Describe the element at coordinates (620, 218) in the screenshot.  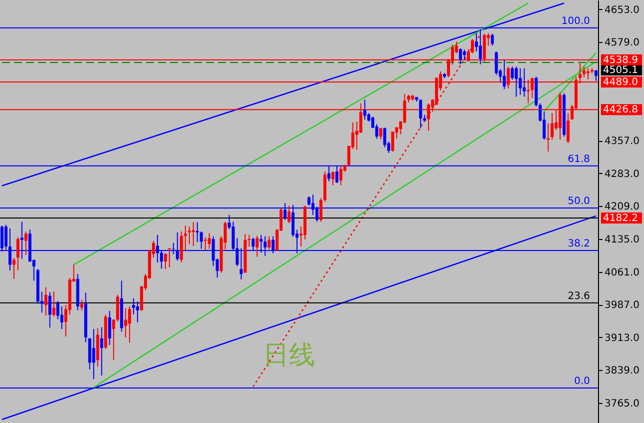
I see `ref-line-label: 4182.2` at that location.